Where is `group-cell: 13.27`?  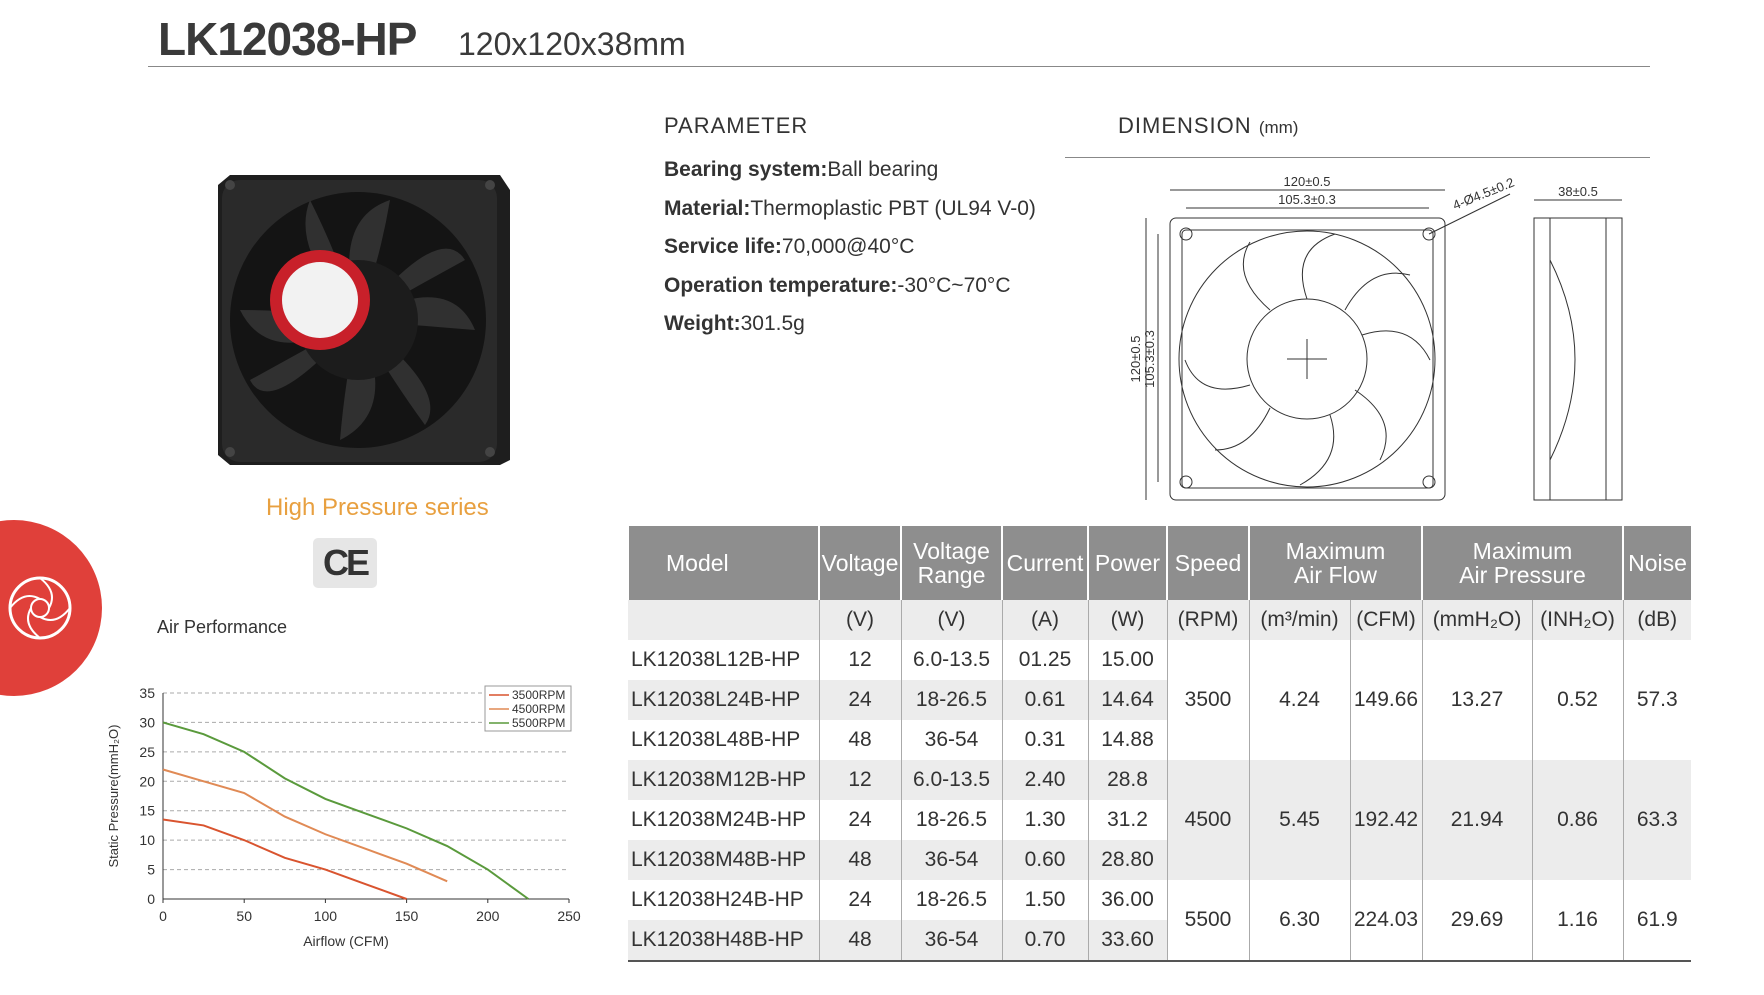 group-cell: 13.27 is located at coordinates (1476, 700).